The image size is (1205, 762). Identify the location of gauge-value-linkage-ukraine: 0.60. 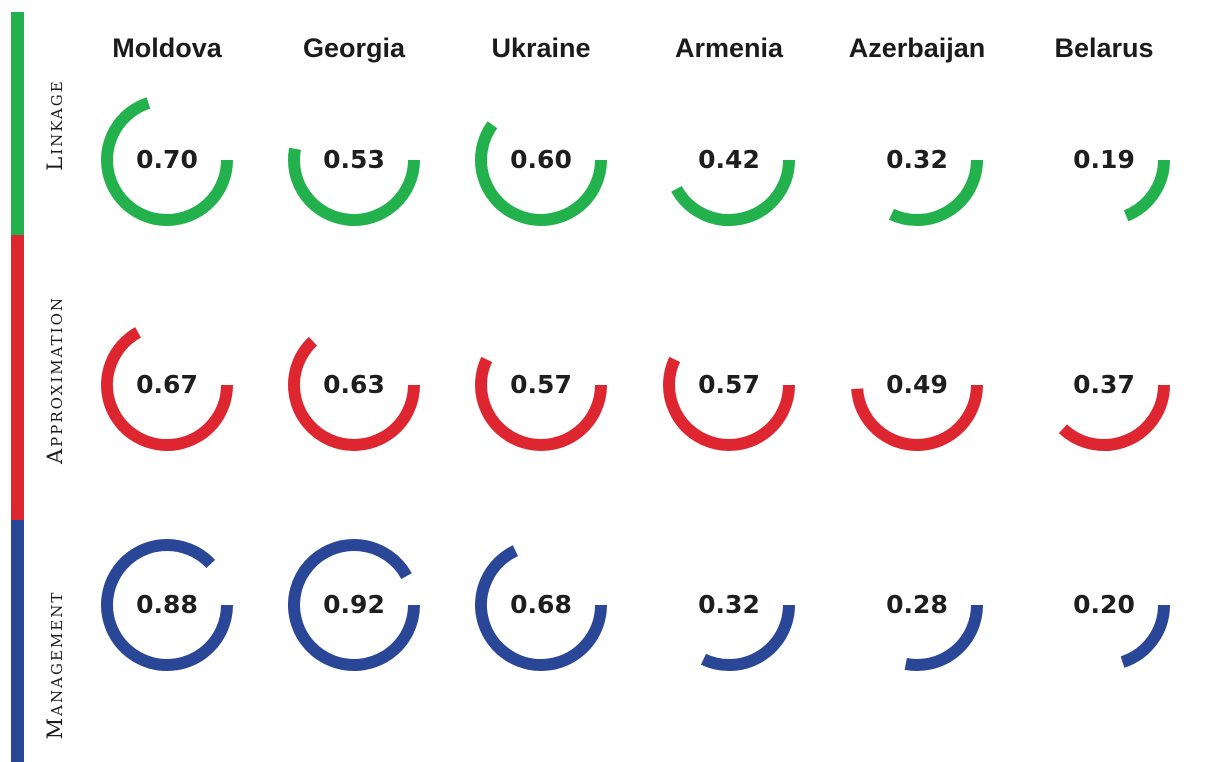
(541, 159).